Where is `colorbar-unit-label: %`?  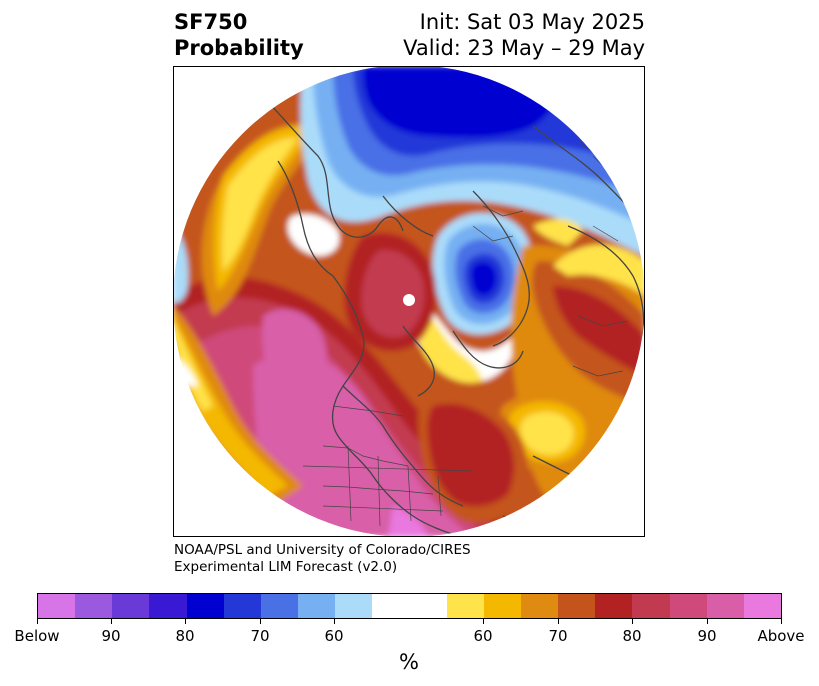
colorbar-unit-label: % is located at coordinates (409, 662).